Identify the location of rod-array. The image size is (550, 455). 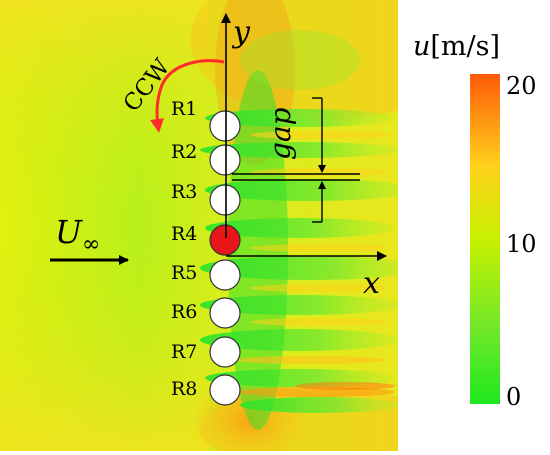
(225, 258).